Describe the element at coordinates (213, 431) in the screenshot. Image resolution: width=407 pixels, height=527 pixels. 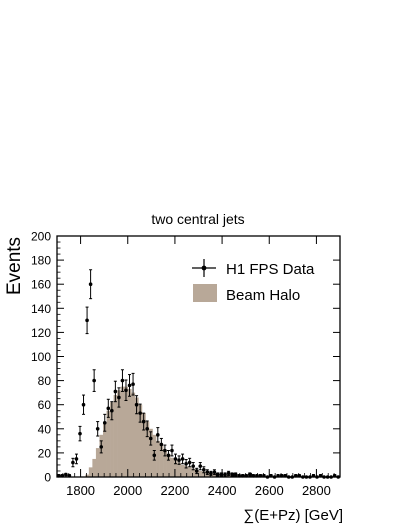
I see `beam-halo-histogram` at that location.